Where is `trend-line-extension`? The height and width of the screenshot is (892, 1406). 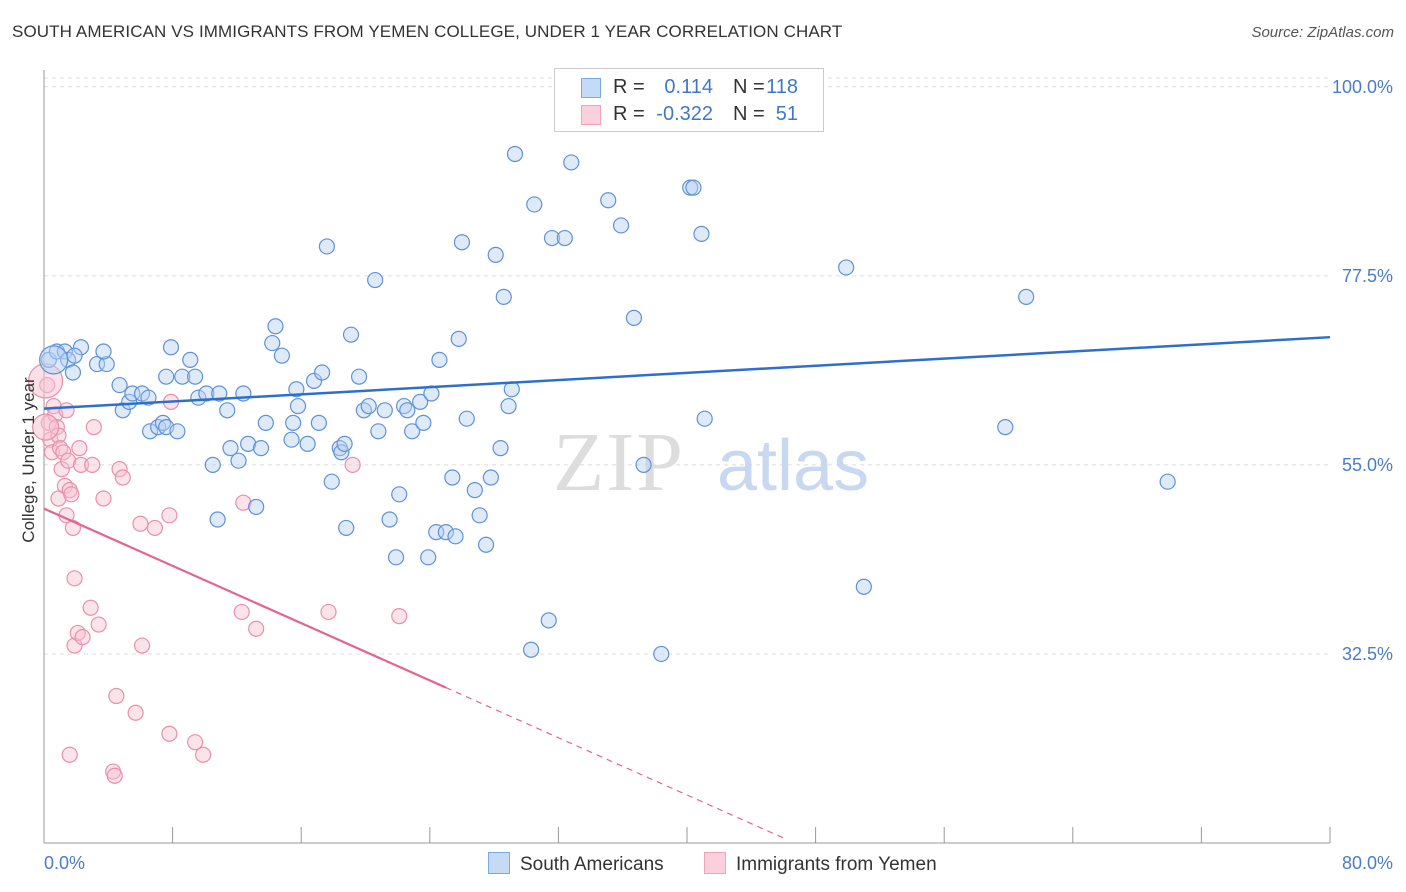
trend-line-extension is located at coordinates (614, 763).